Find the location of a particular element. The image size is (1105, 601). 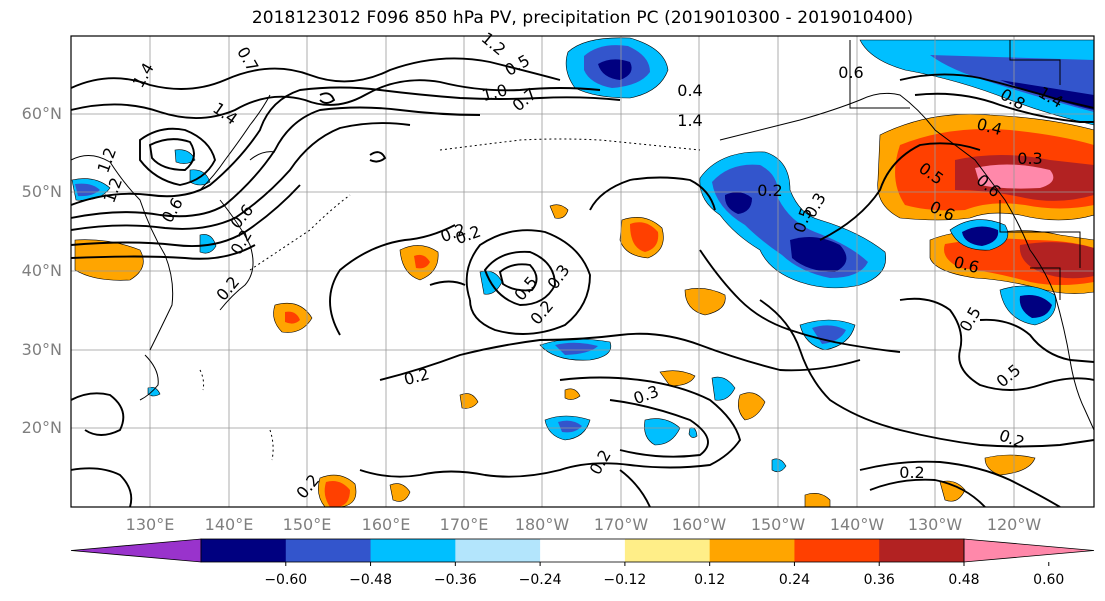

longitude-label: 130°E is located at coordinates (150, 524).